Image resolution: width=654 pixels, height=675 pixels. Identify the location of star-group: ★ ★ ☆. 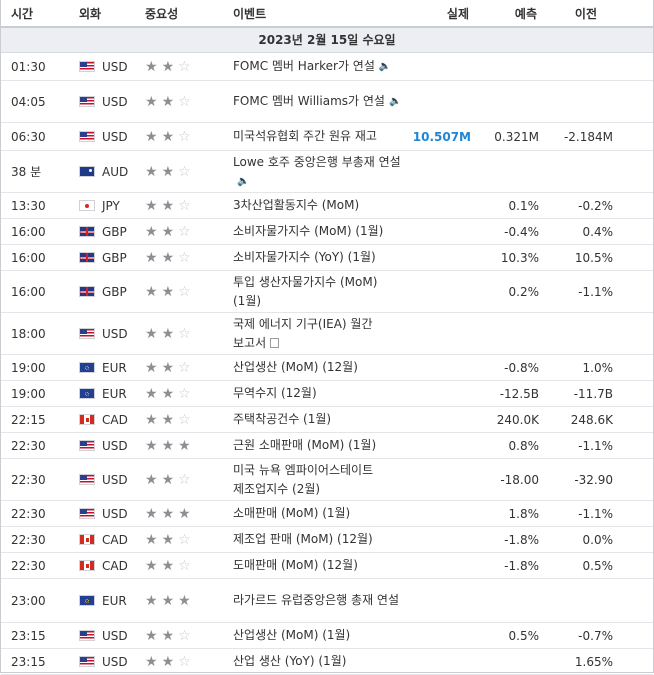
(185, 334).